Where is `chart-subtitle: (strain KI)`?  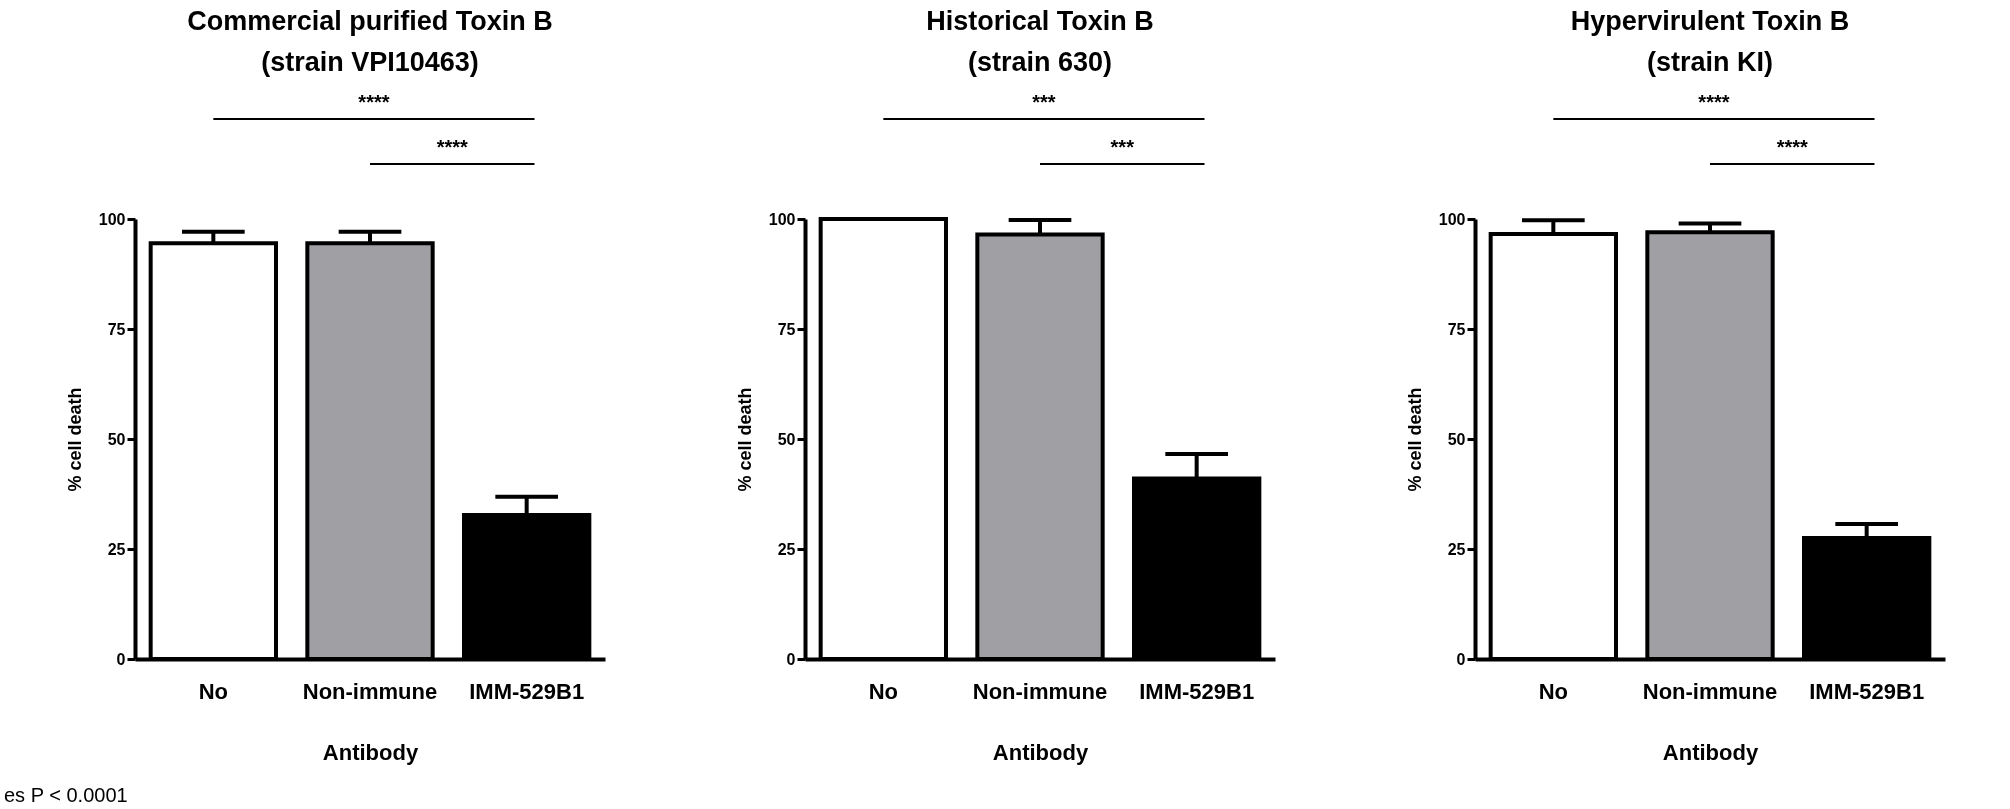 chart-subtitle: (strain KI) is located at coordinates (1709, 62).